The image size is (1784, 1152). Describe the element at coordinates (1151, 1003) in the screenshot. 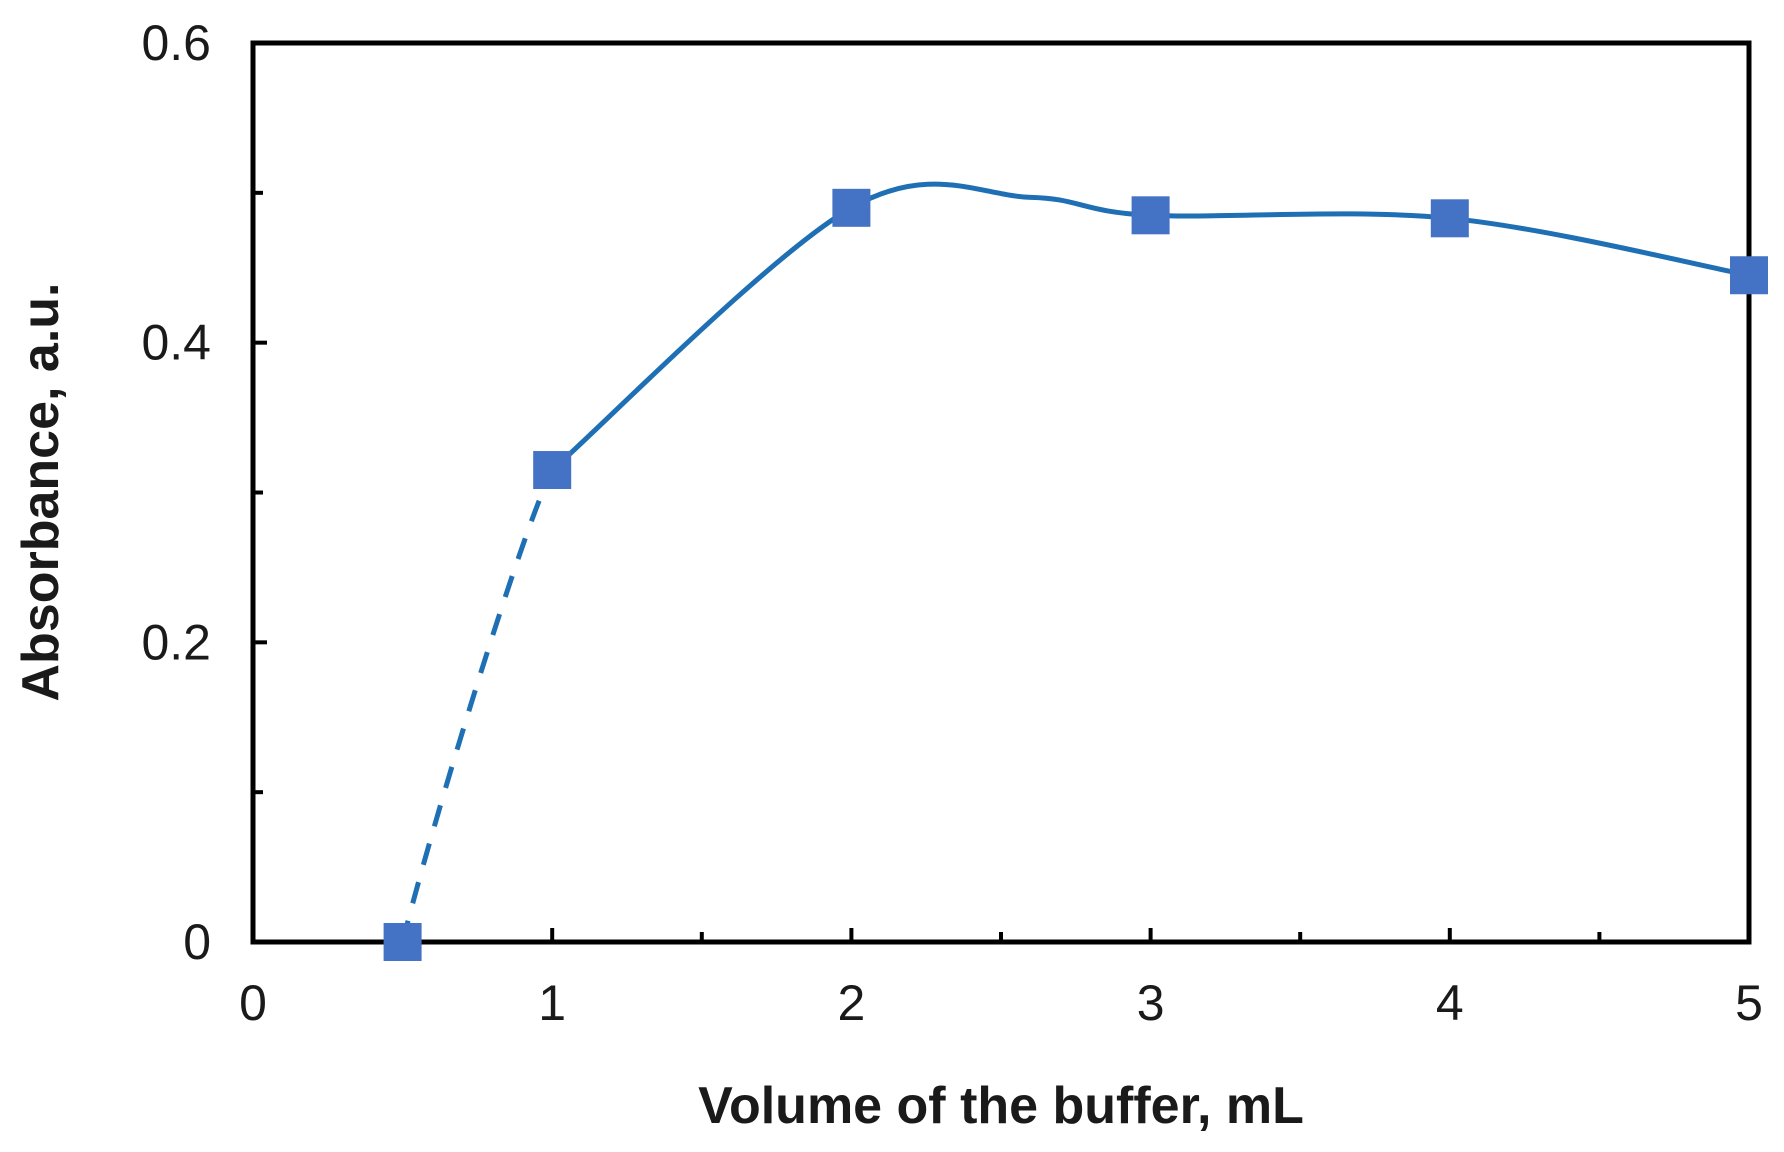

I see `x-tick-label: 3` at that location.